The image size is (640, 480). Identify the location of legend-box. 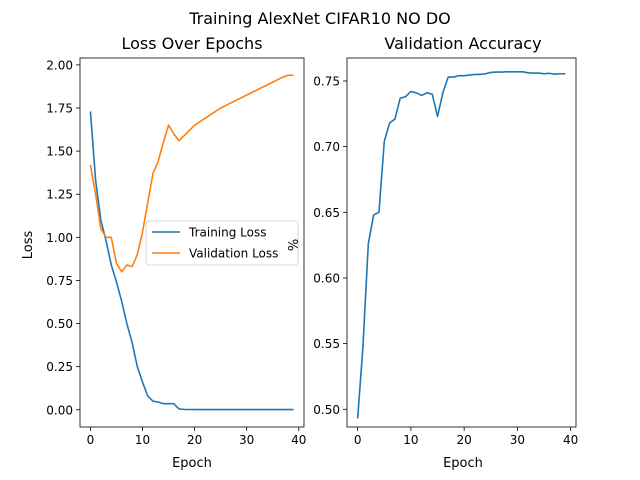
(222, 243).